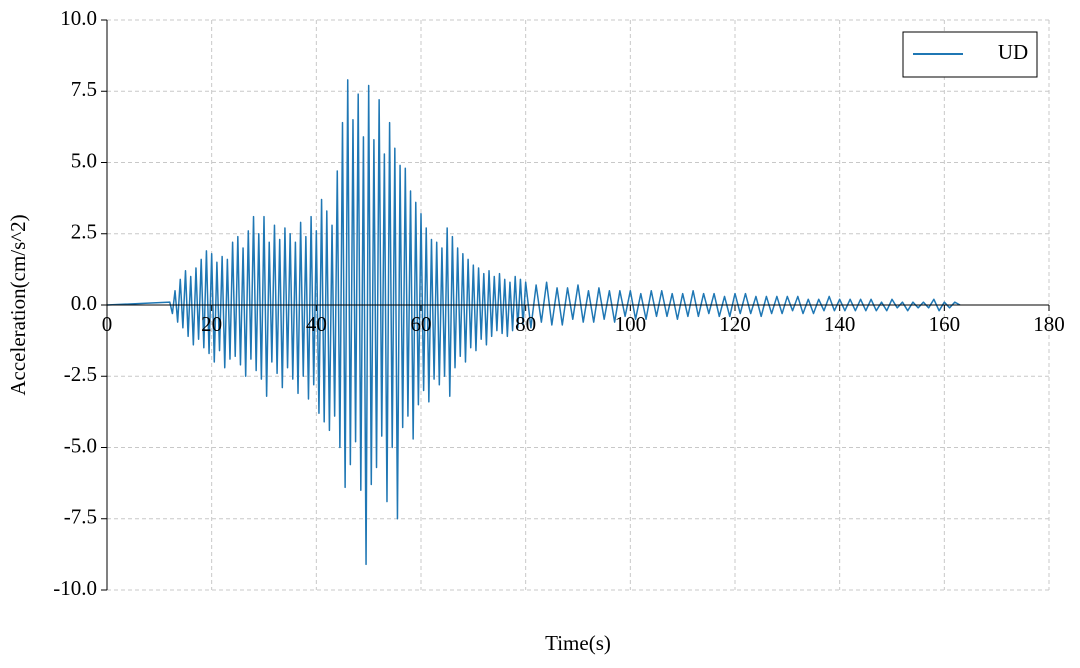 This screenshot has width=1080, height=668. What do you see at coordinates (631, 324) in the screenshot?
I see `x-tick-label: 100` at bounding box center [631, 324].